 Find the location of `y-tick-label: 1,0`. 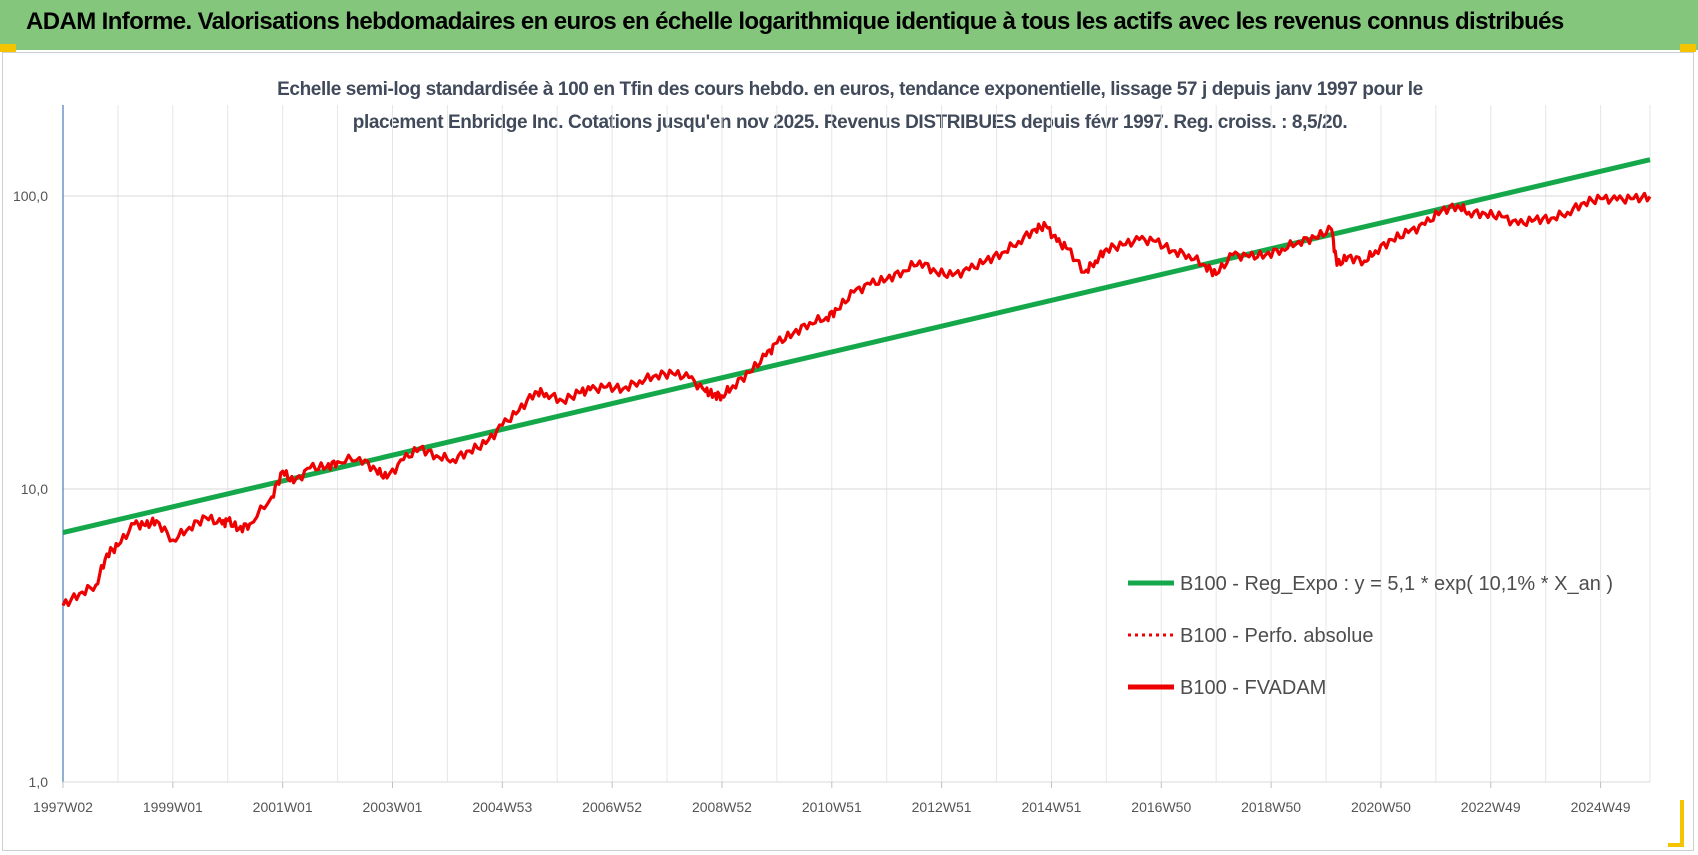

y-tick-label: 1,0 is located at coordinates (39, 782).